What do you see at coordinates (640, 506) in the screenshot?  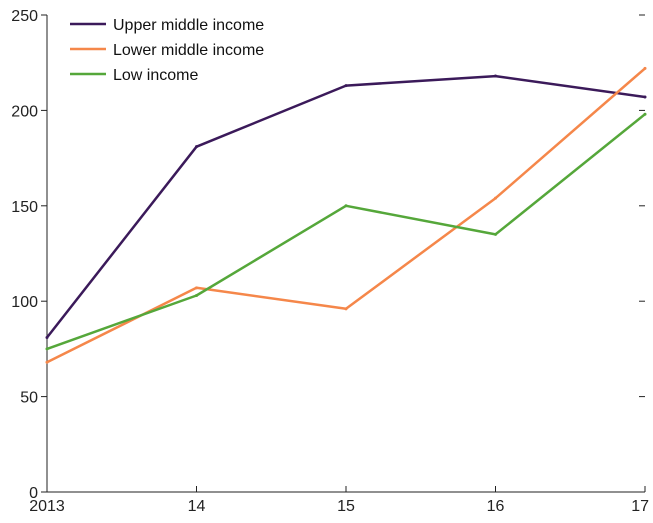 I see `x-tick-label: 17` at bounding box center [640, 506].